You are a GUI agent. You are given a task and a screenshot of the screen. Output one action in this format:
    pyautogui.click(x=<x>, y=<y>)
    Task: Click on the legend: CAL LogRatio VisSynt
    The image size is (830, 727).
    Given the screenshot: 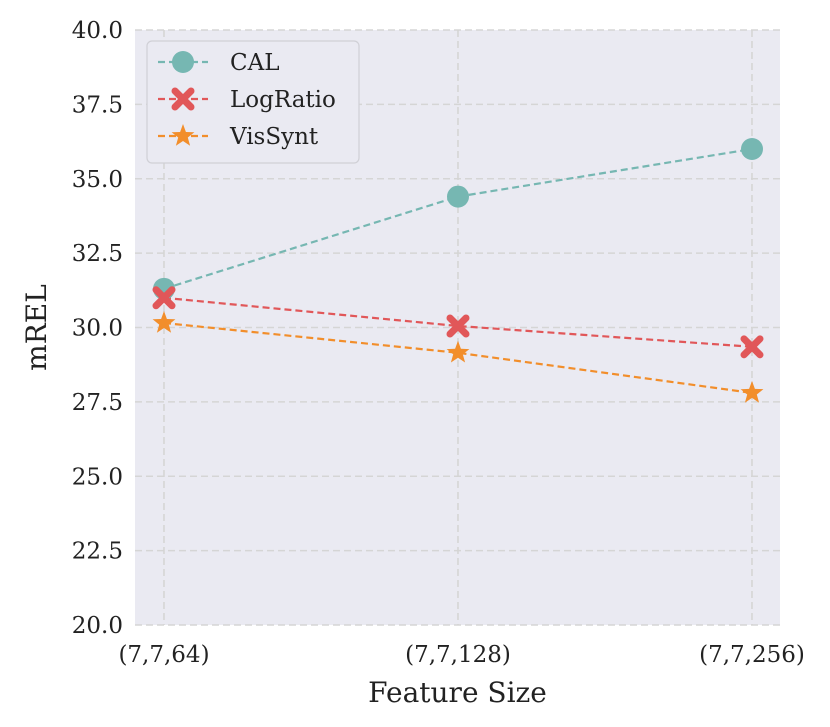 What is the action you would take?
    pyautogui.click(x=253, y=102)
    